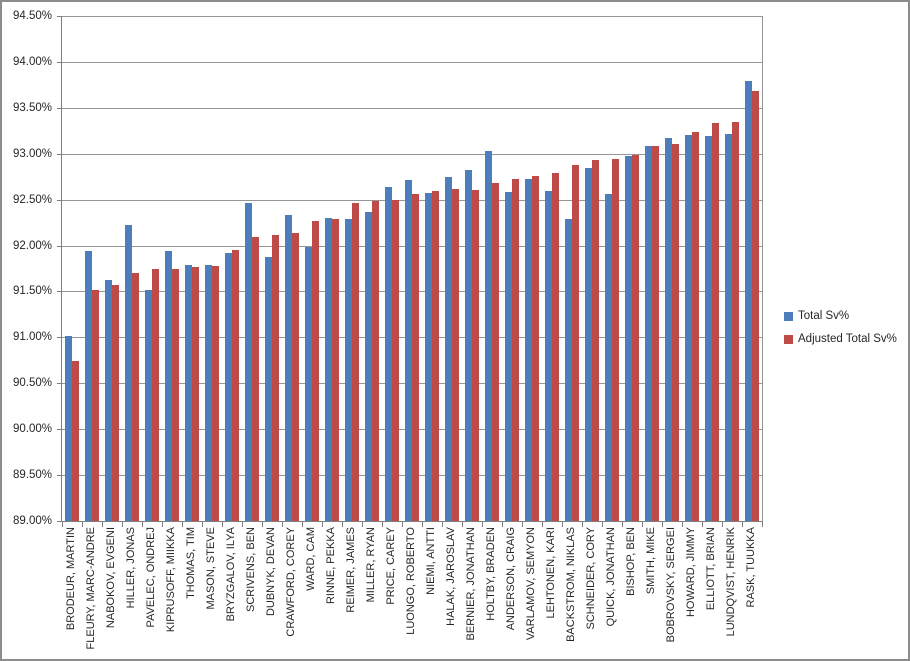 This screenshot has height=661, width=910. What do you see at coordinates (671, 585) in the screenshot?
I see `x-category-label: BOBROVSKY, SERGEI` at bounding box center [671, 585].